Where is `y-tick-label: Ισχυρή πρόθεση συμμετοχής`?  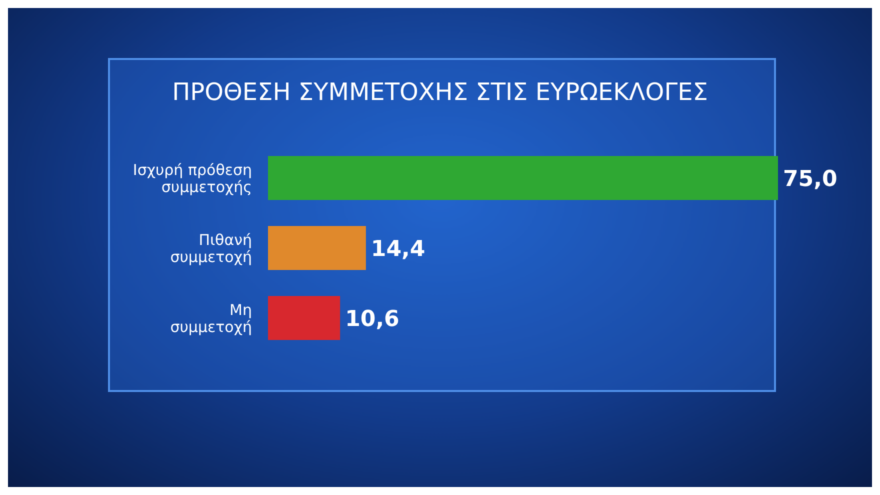 y-tick-label: Ισχυρή πρόθεση συμμετοχής is located at coordinates (192, 178).